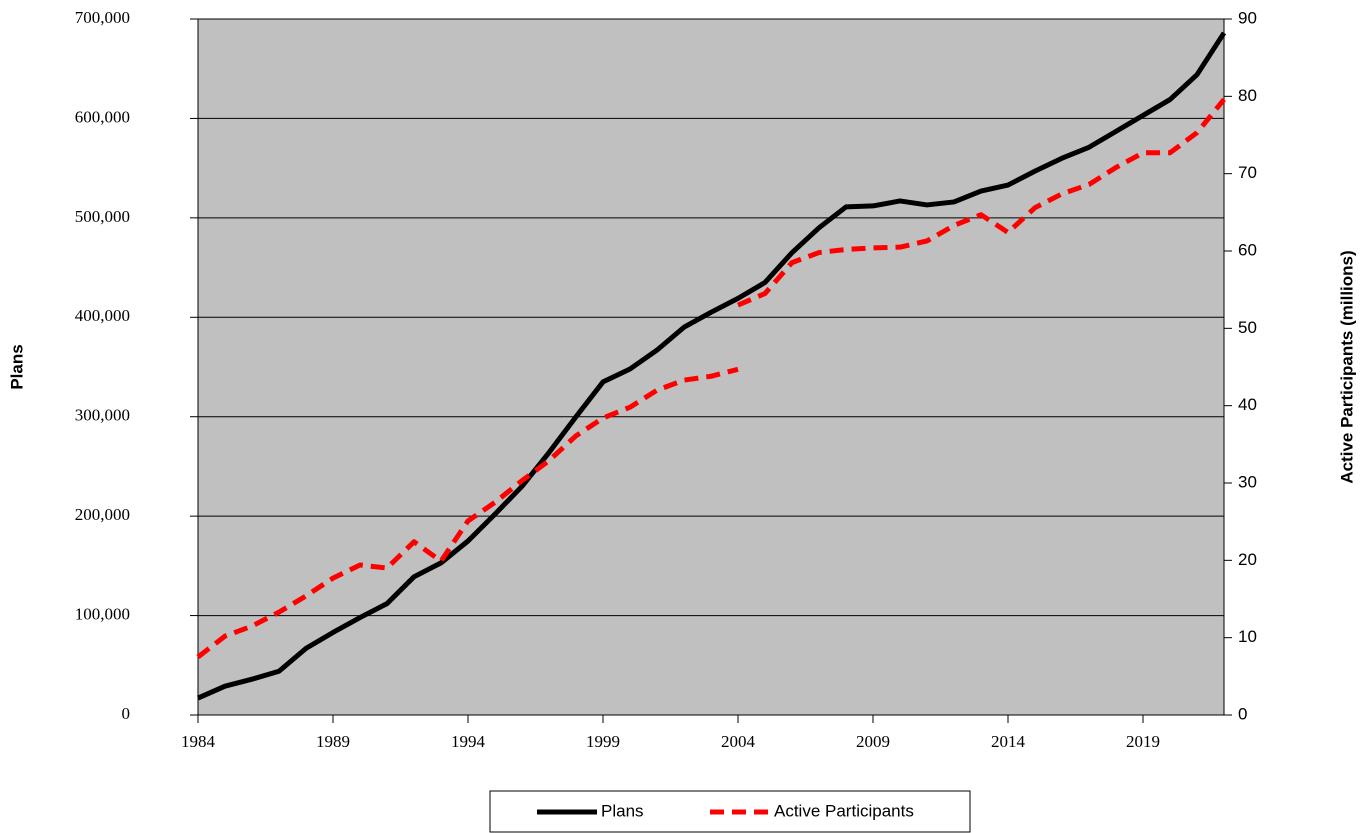 Image resolution: width=1364 pixels, height=833 pixels. What do you see at coordinates (1247, 636) in the screenshot?
I see `y2-tick-label: 10` at bounding box center [1247, 636].